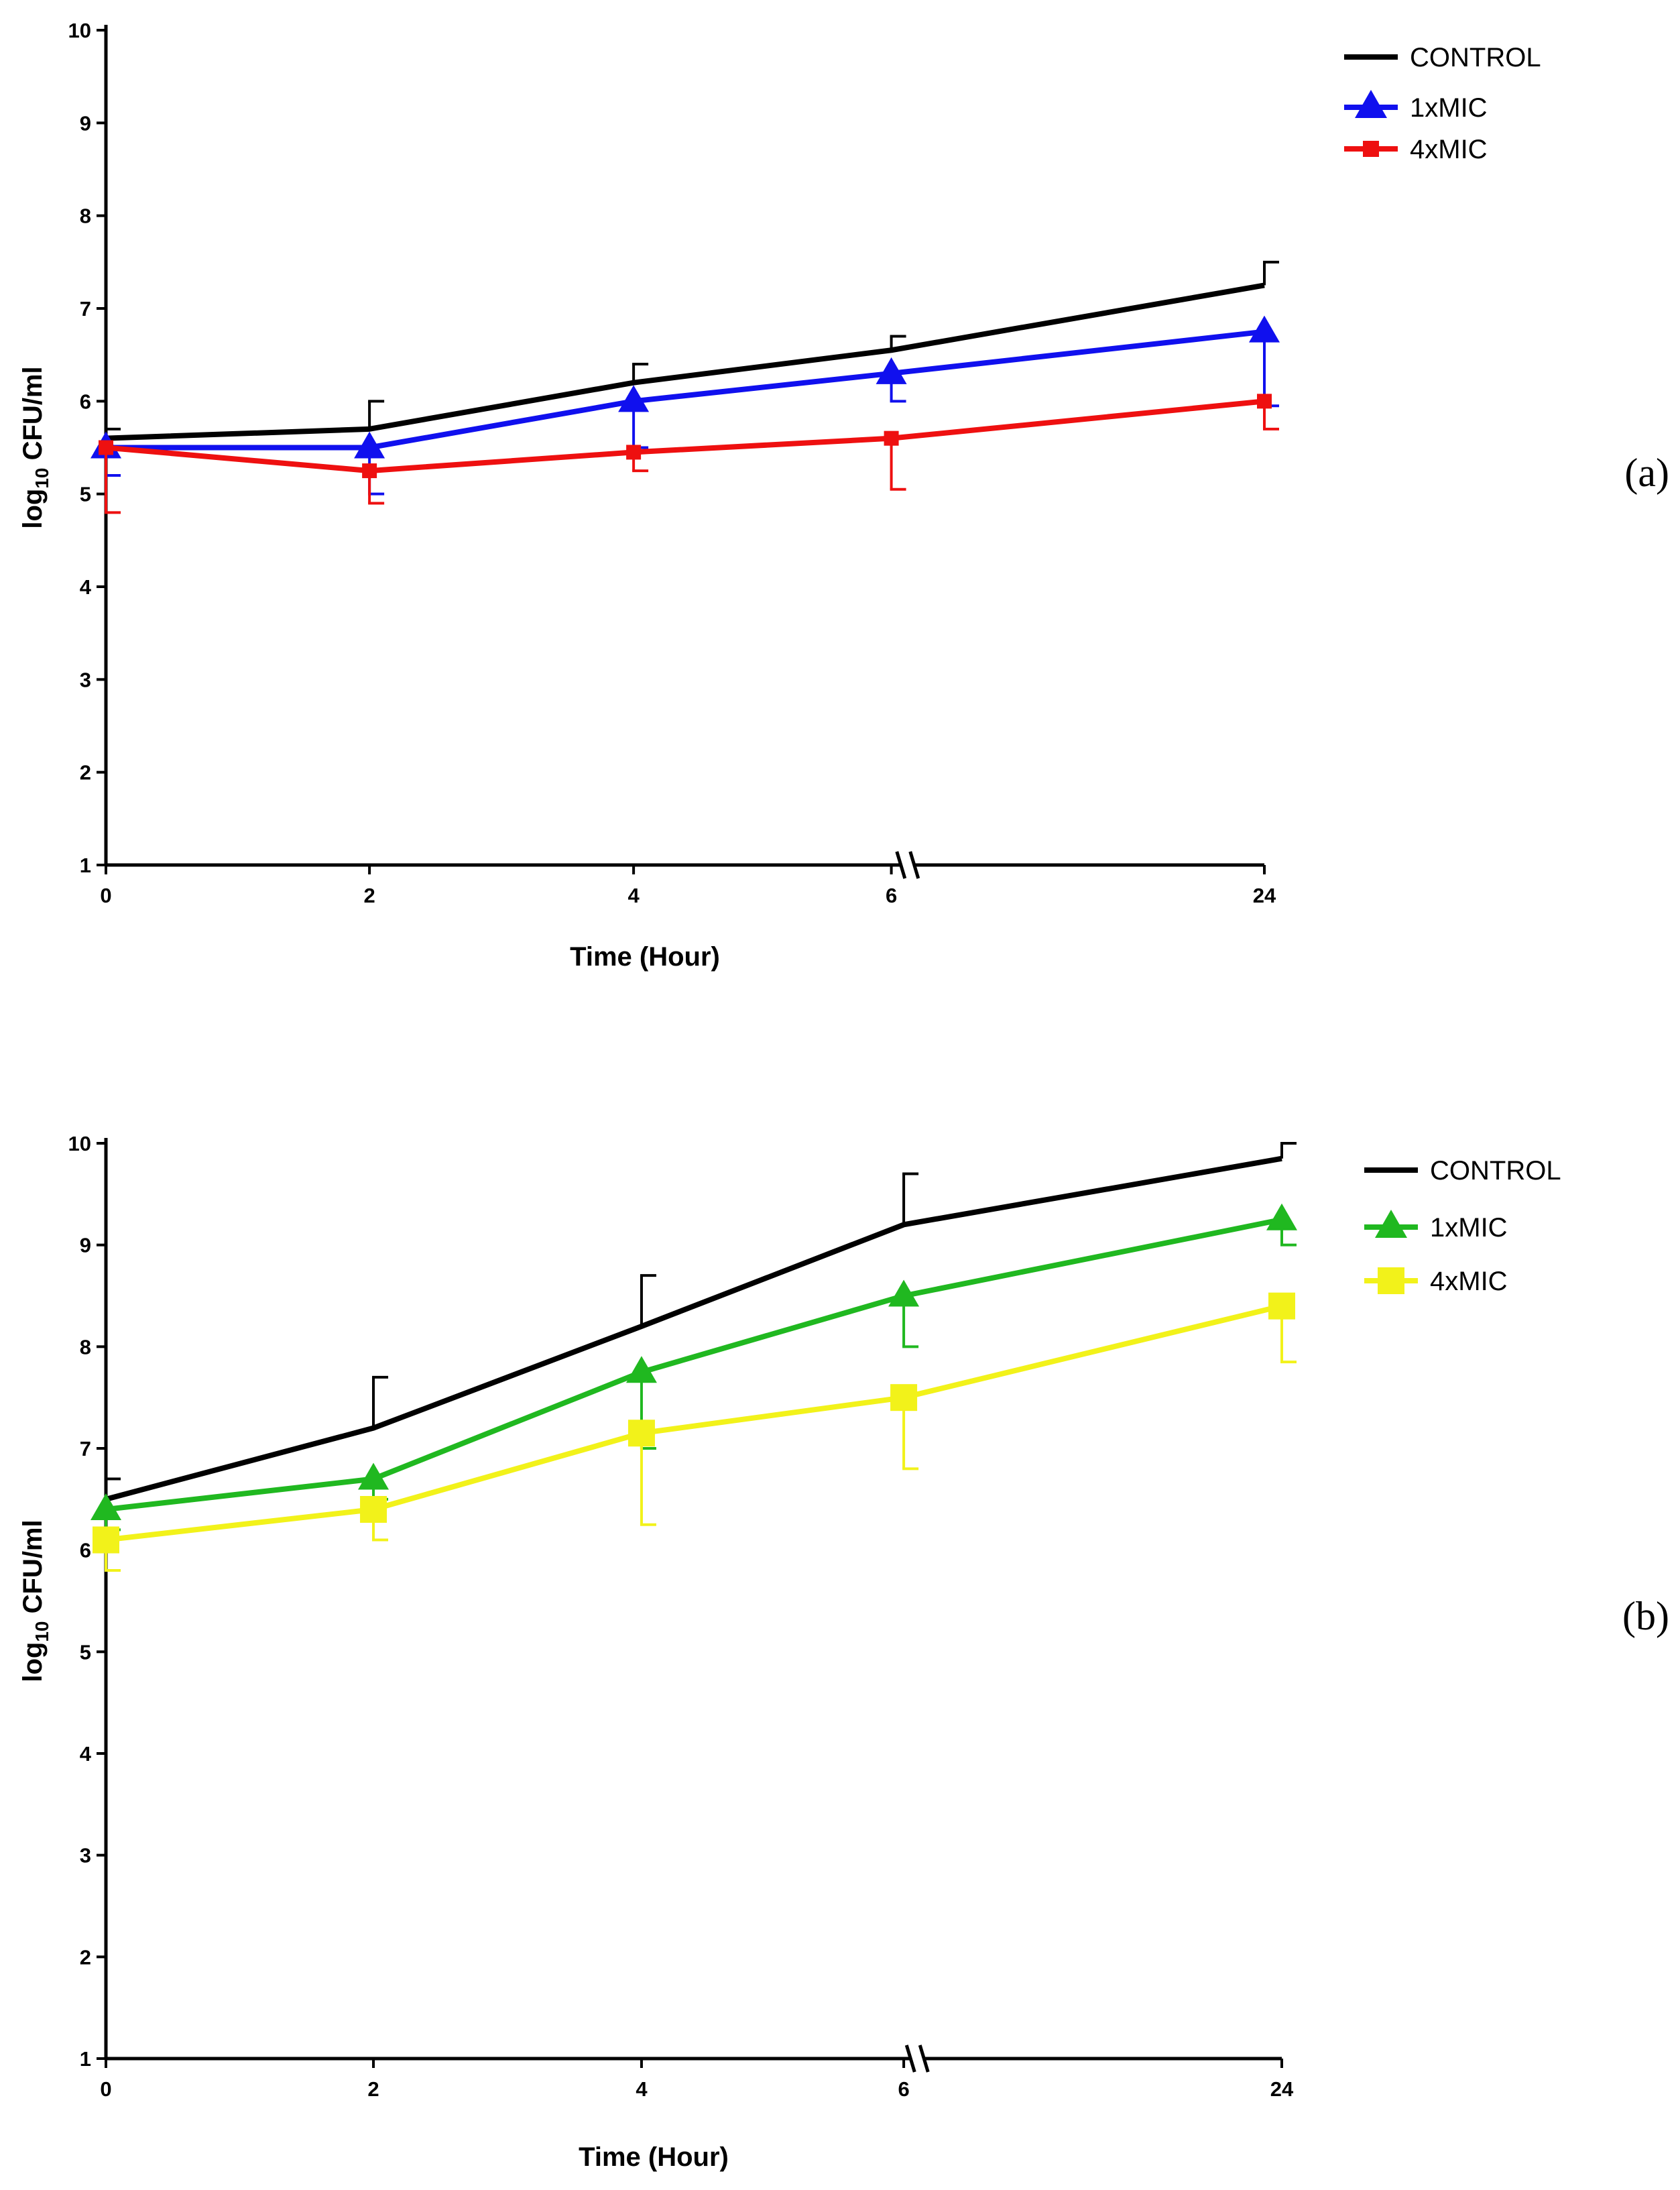 Image resolution: width=1680 pixels, height=2190 pixels. What do you see at coordinates (1646, 473) in the screenshot?
I see `panel-label: (a)` at bounding box center [1646, 473].